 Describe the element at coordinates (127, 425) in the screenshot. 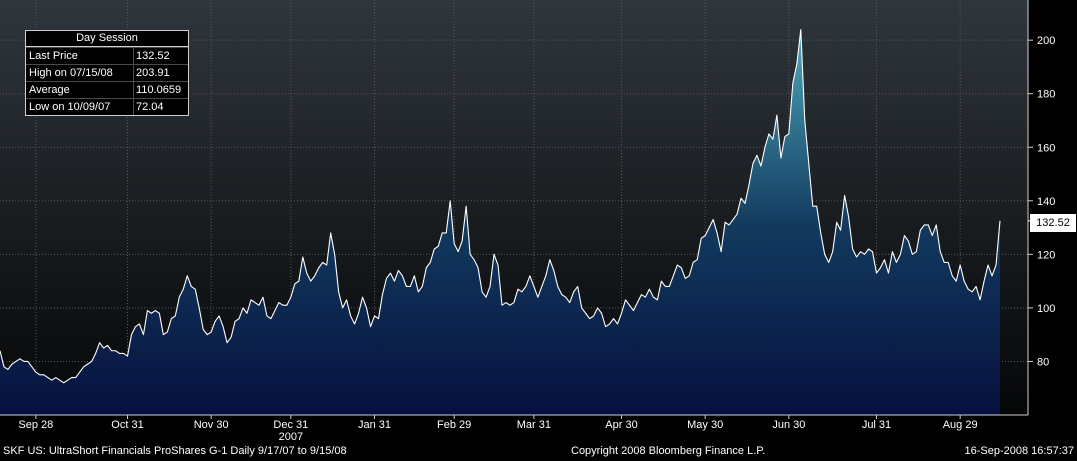

I see `x-tick-label: Oct 31` at that location.